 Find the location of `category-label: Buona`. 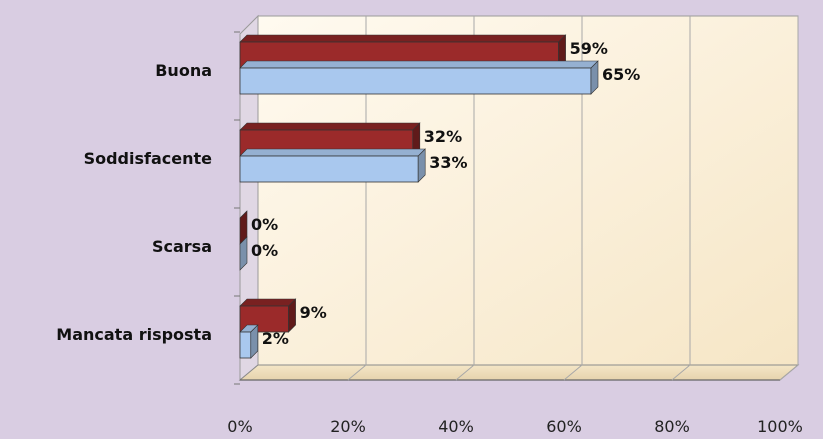

category-label: Buona is located at coordinates (183, 70).